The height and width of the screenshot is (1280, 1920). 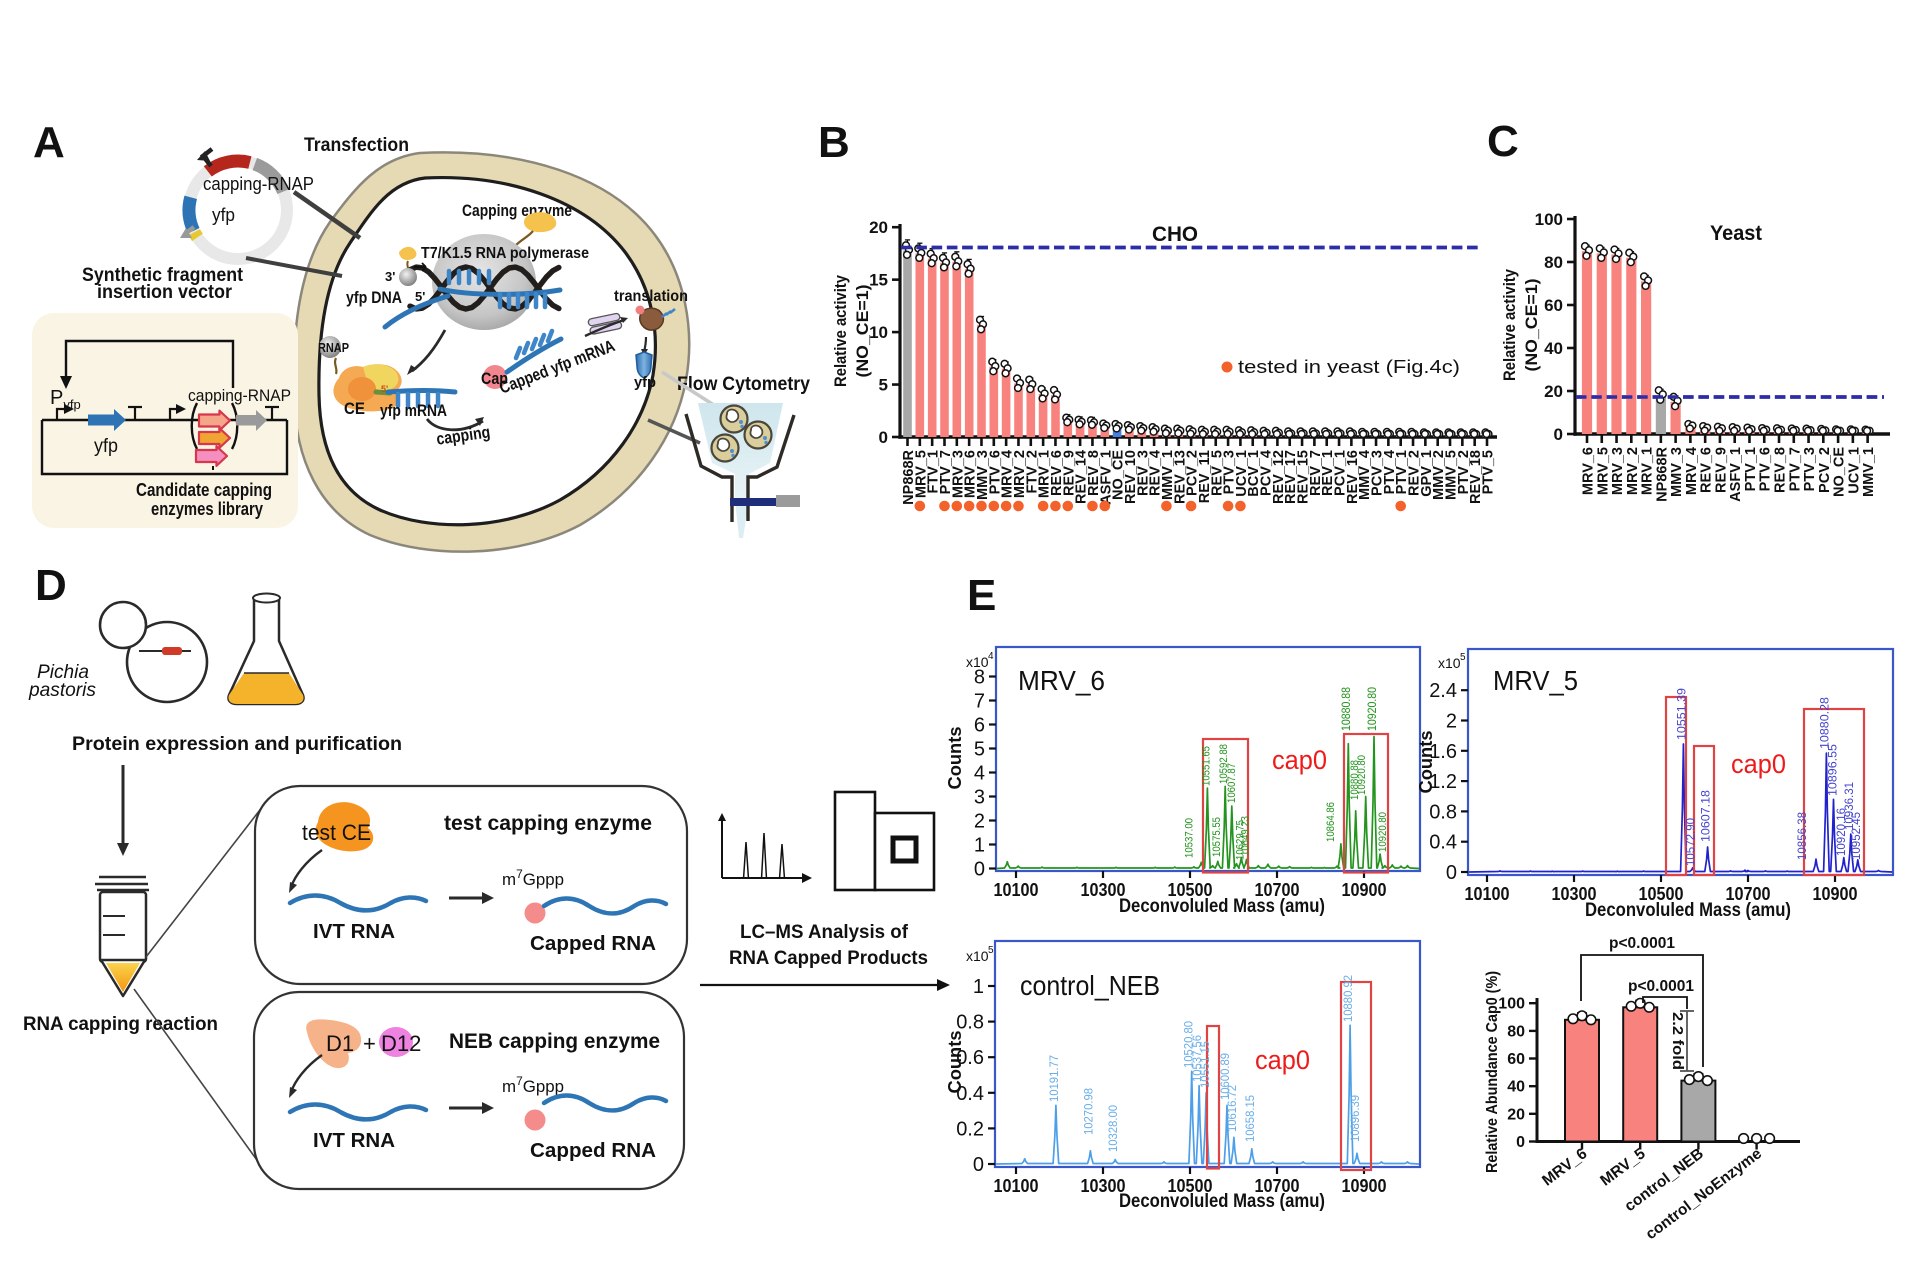 I want to click on svg-text: Counts, so click(x=1426, y=762).